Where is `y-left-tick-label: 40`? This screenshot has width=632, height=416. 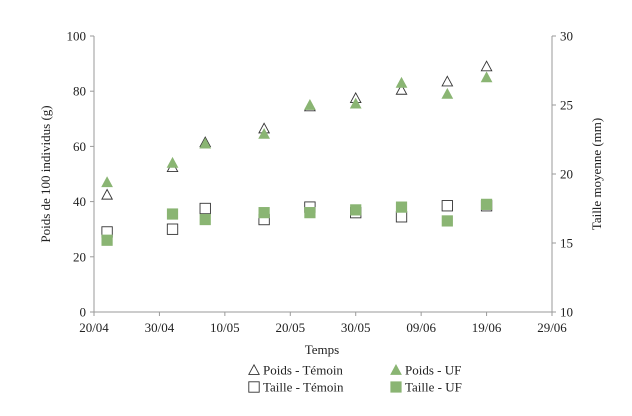 y-left-tick-label: 40 is located at coordinates (79, 201).